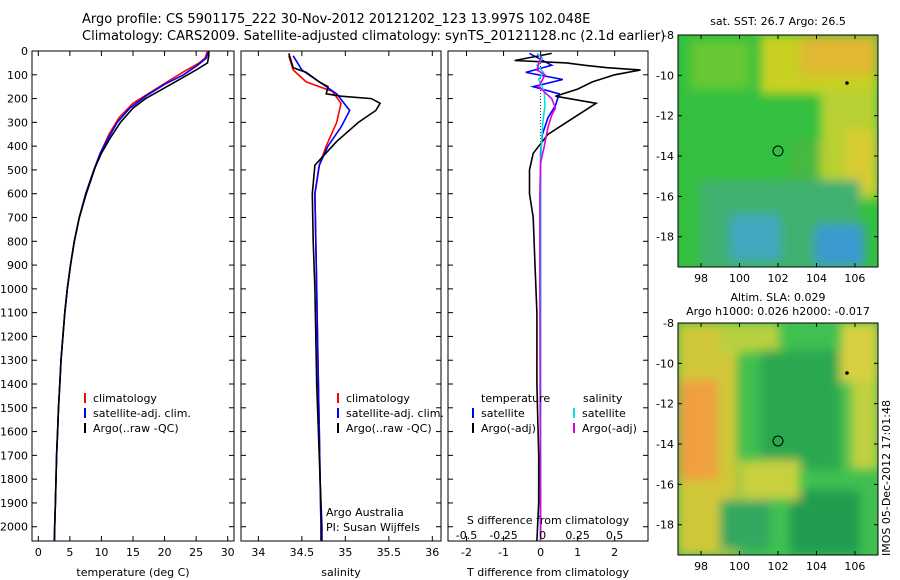 The image size is (900, 580). What do you see at coordinates (389, 552) in the screenshot?
I see `x-tick-label: 35.5` at bounding box center [389, 552].